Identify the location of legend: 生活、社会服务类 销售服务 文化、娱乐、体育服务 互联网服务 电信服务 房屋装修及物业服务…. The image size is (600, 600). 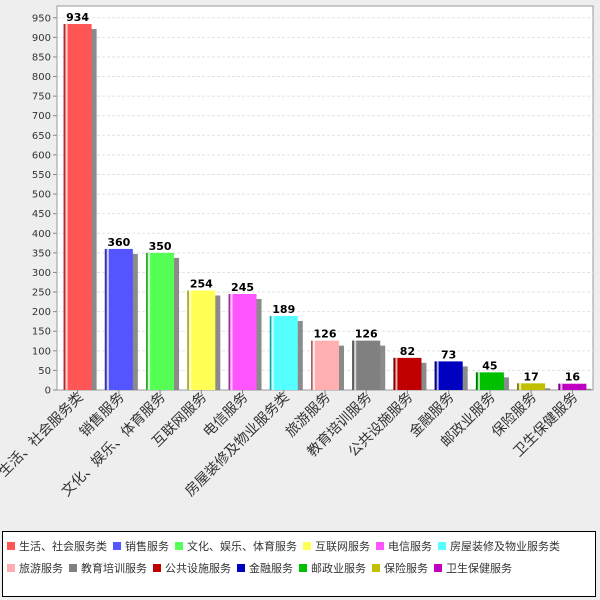
(299, 564).